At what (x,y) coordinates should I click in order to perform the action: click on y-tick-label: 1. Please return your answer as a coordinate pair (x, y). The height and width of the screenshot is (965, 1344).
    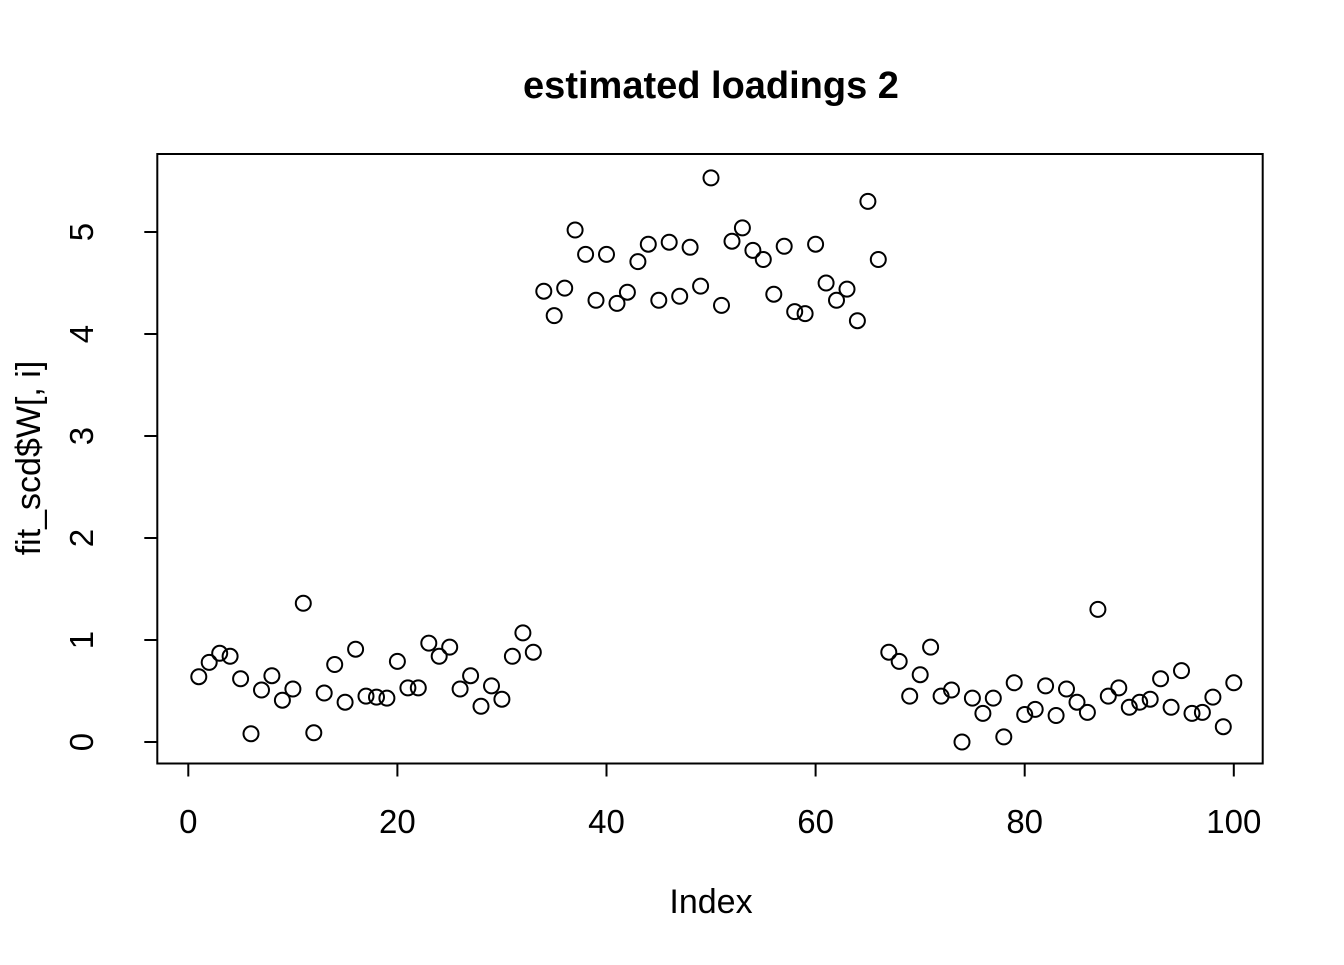
    Looking at the image, I should click on (81, 640).